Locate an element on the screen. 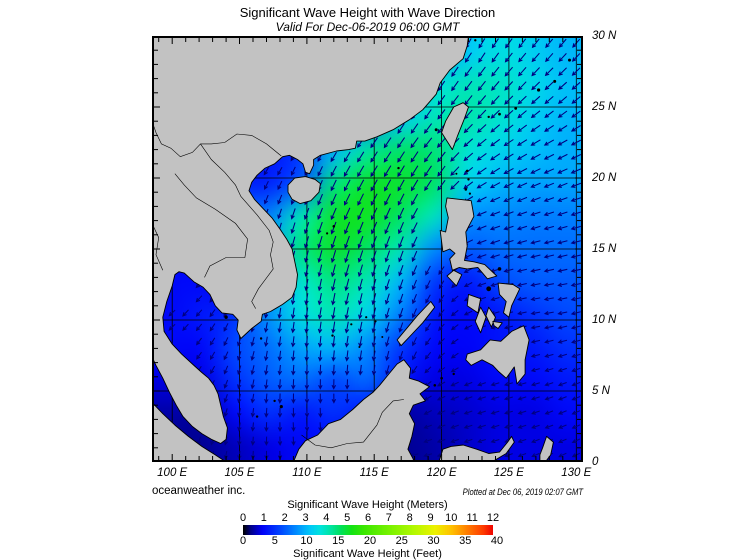  lat-tick-label: 20 N is located at coordinates (604, 178).